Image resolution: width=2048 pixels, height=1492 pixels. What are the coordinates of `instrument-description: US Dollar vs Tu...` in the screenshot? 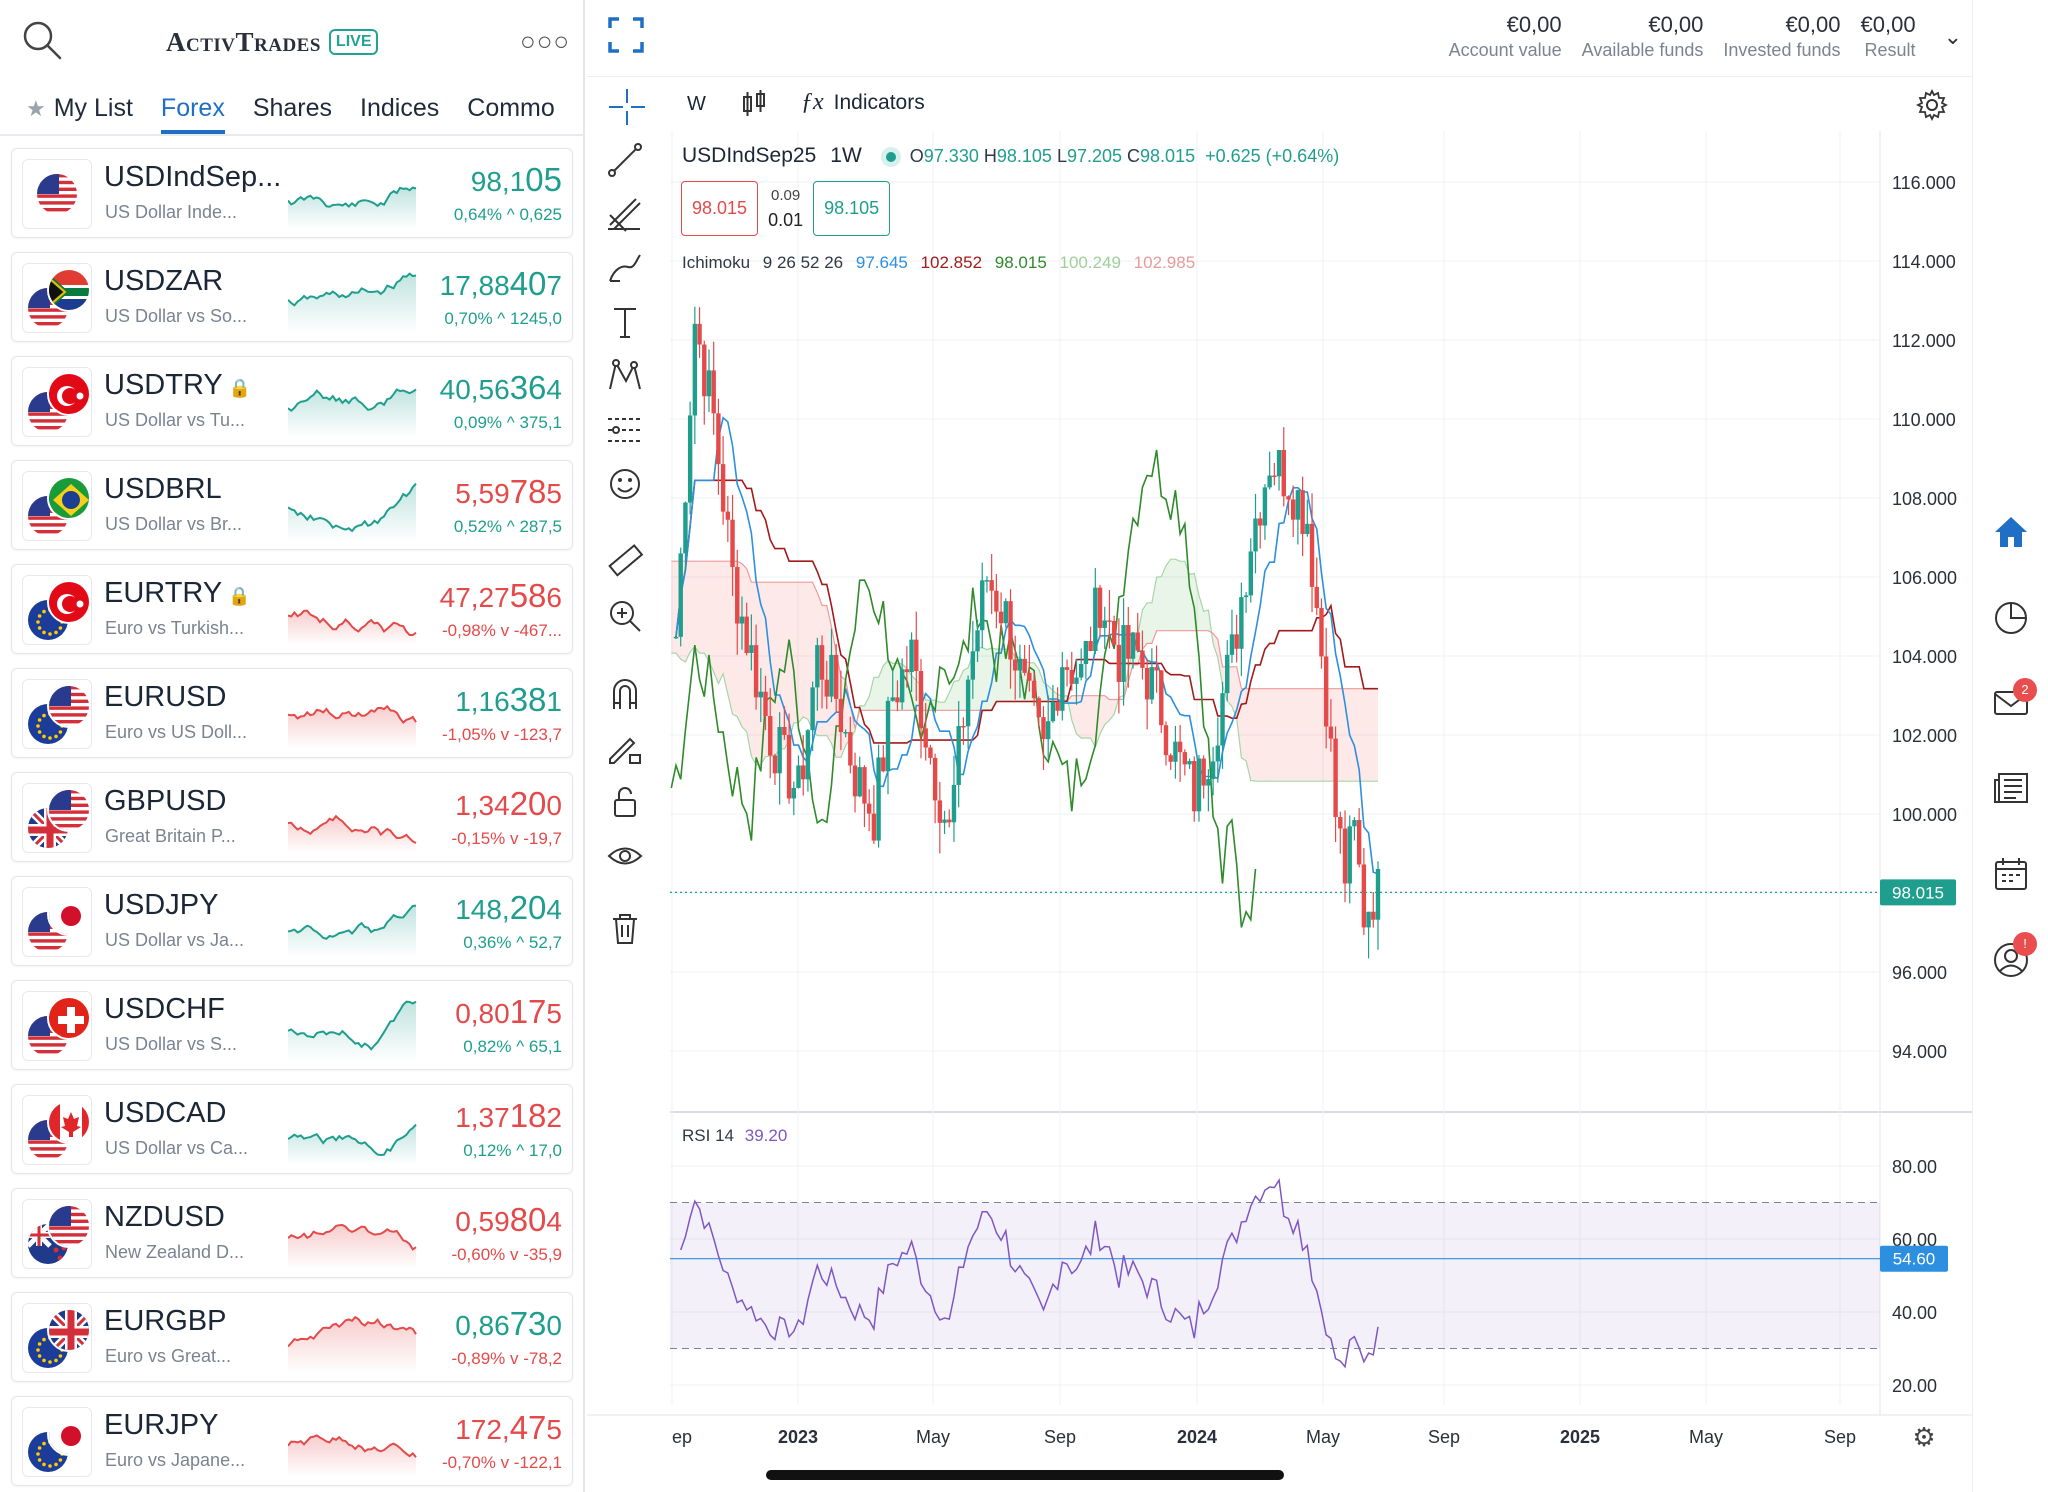 It's located at (175, 420).